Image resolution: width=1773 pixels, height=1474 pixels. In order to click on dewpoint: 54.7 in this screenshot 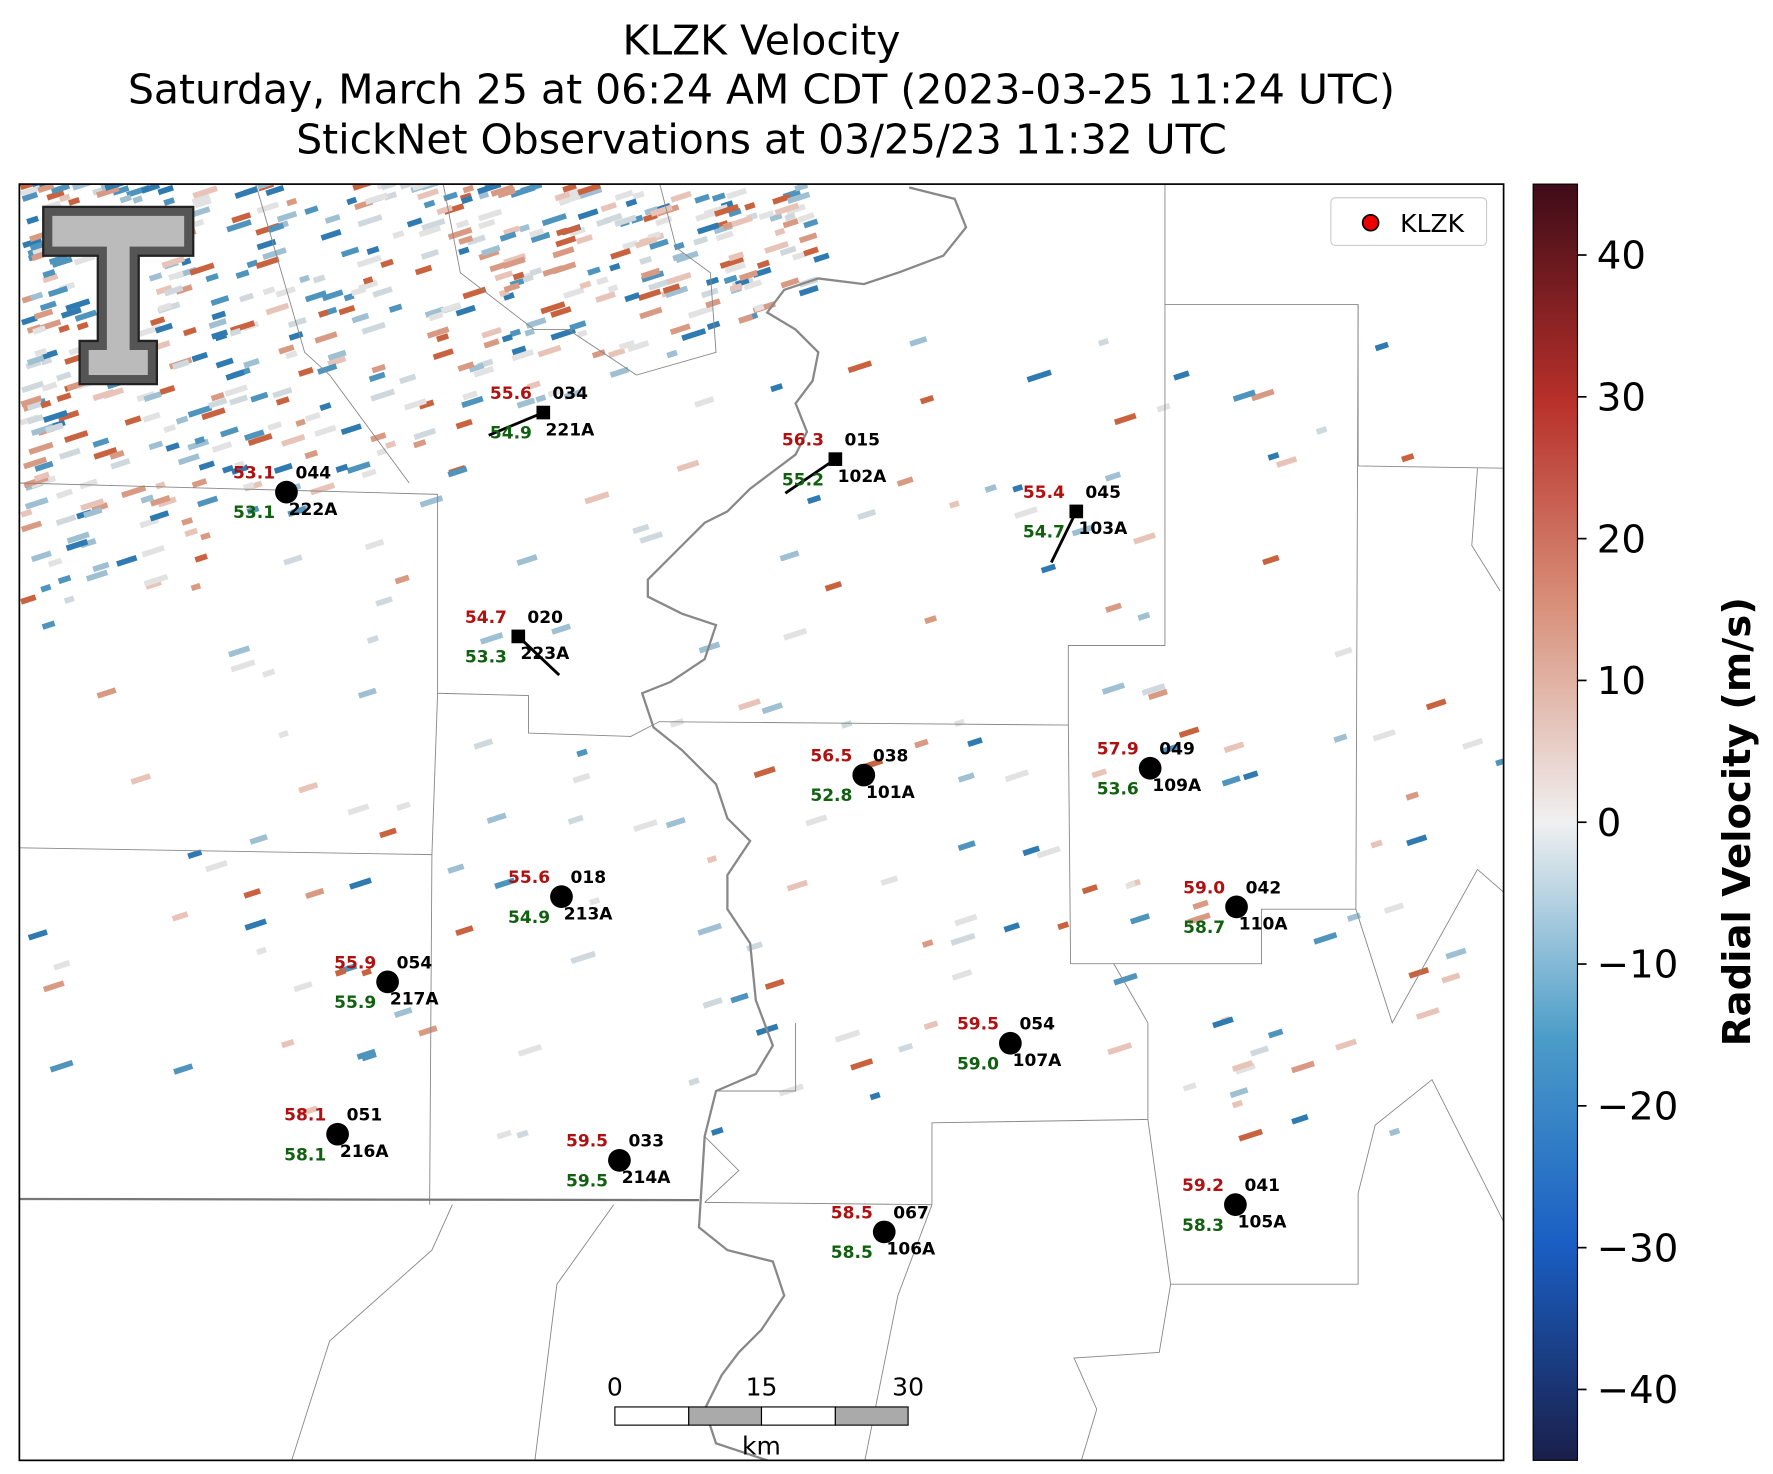, I will do `click(1044, 533)`.